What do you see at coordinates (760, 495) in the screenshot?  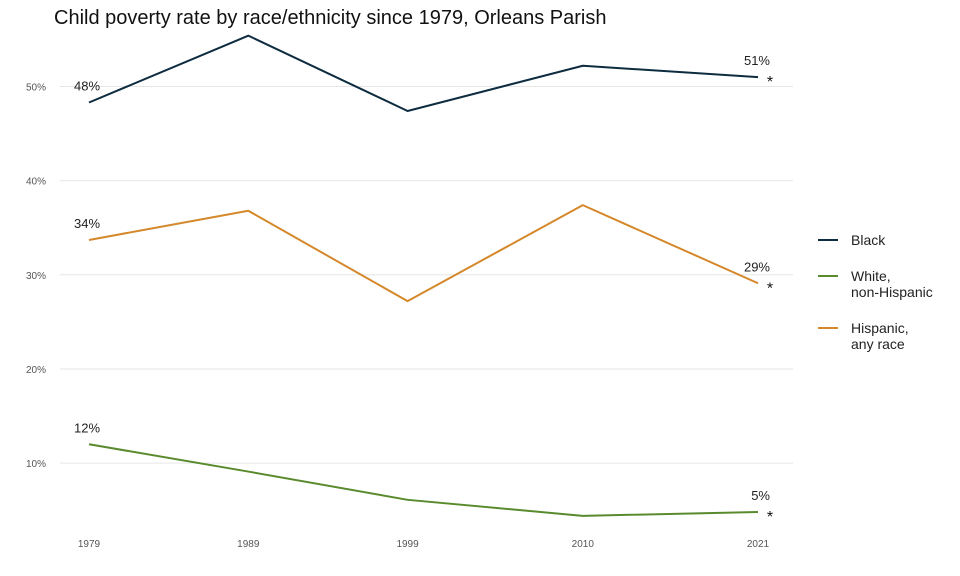 I see `data-label-end-white-non-hispanic: 5%` at bounding box center [760, 495].